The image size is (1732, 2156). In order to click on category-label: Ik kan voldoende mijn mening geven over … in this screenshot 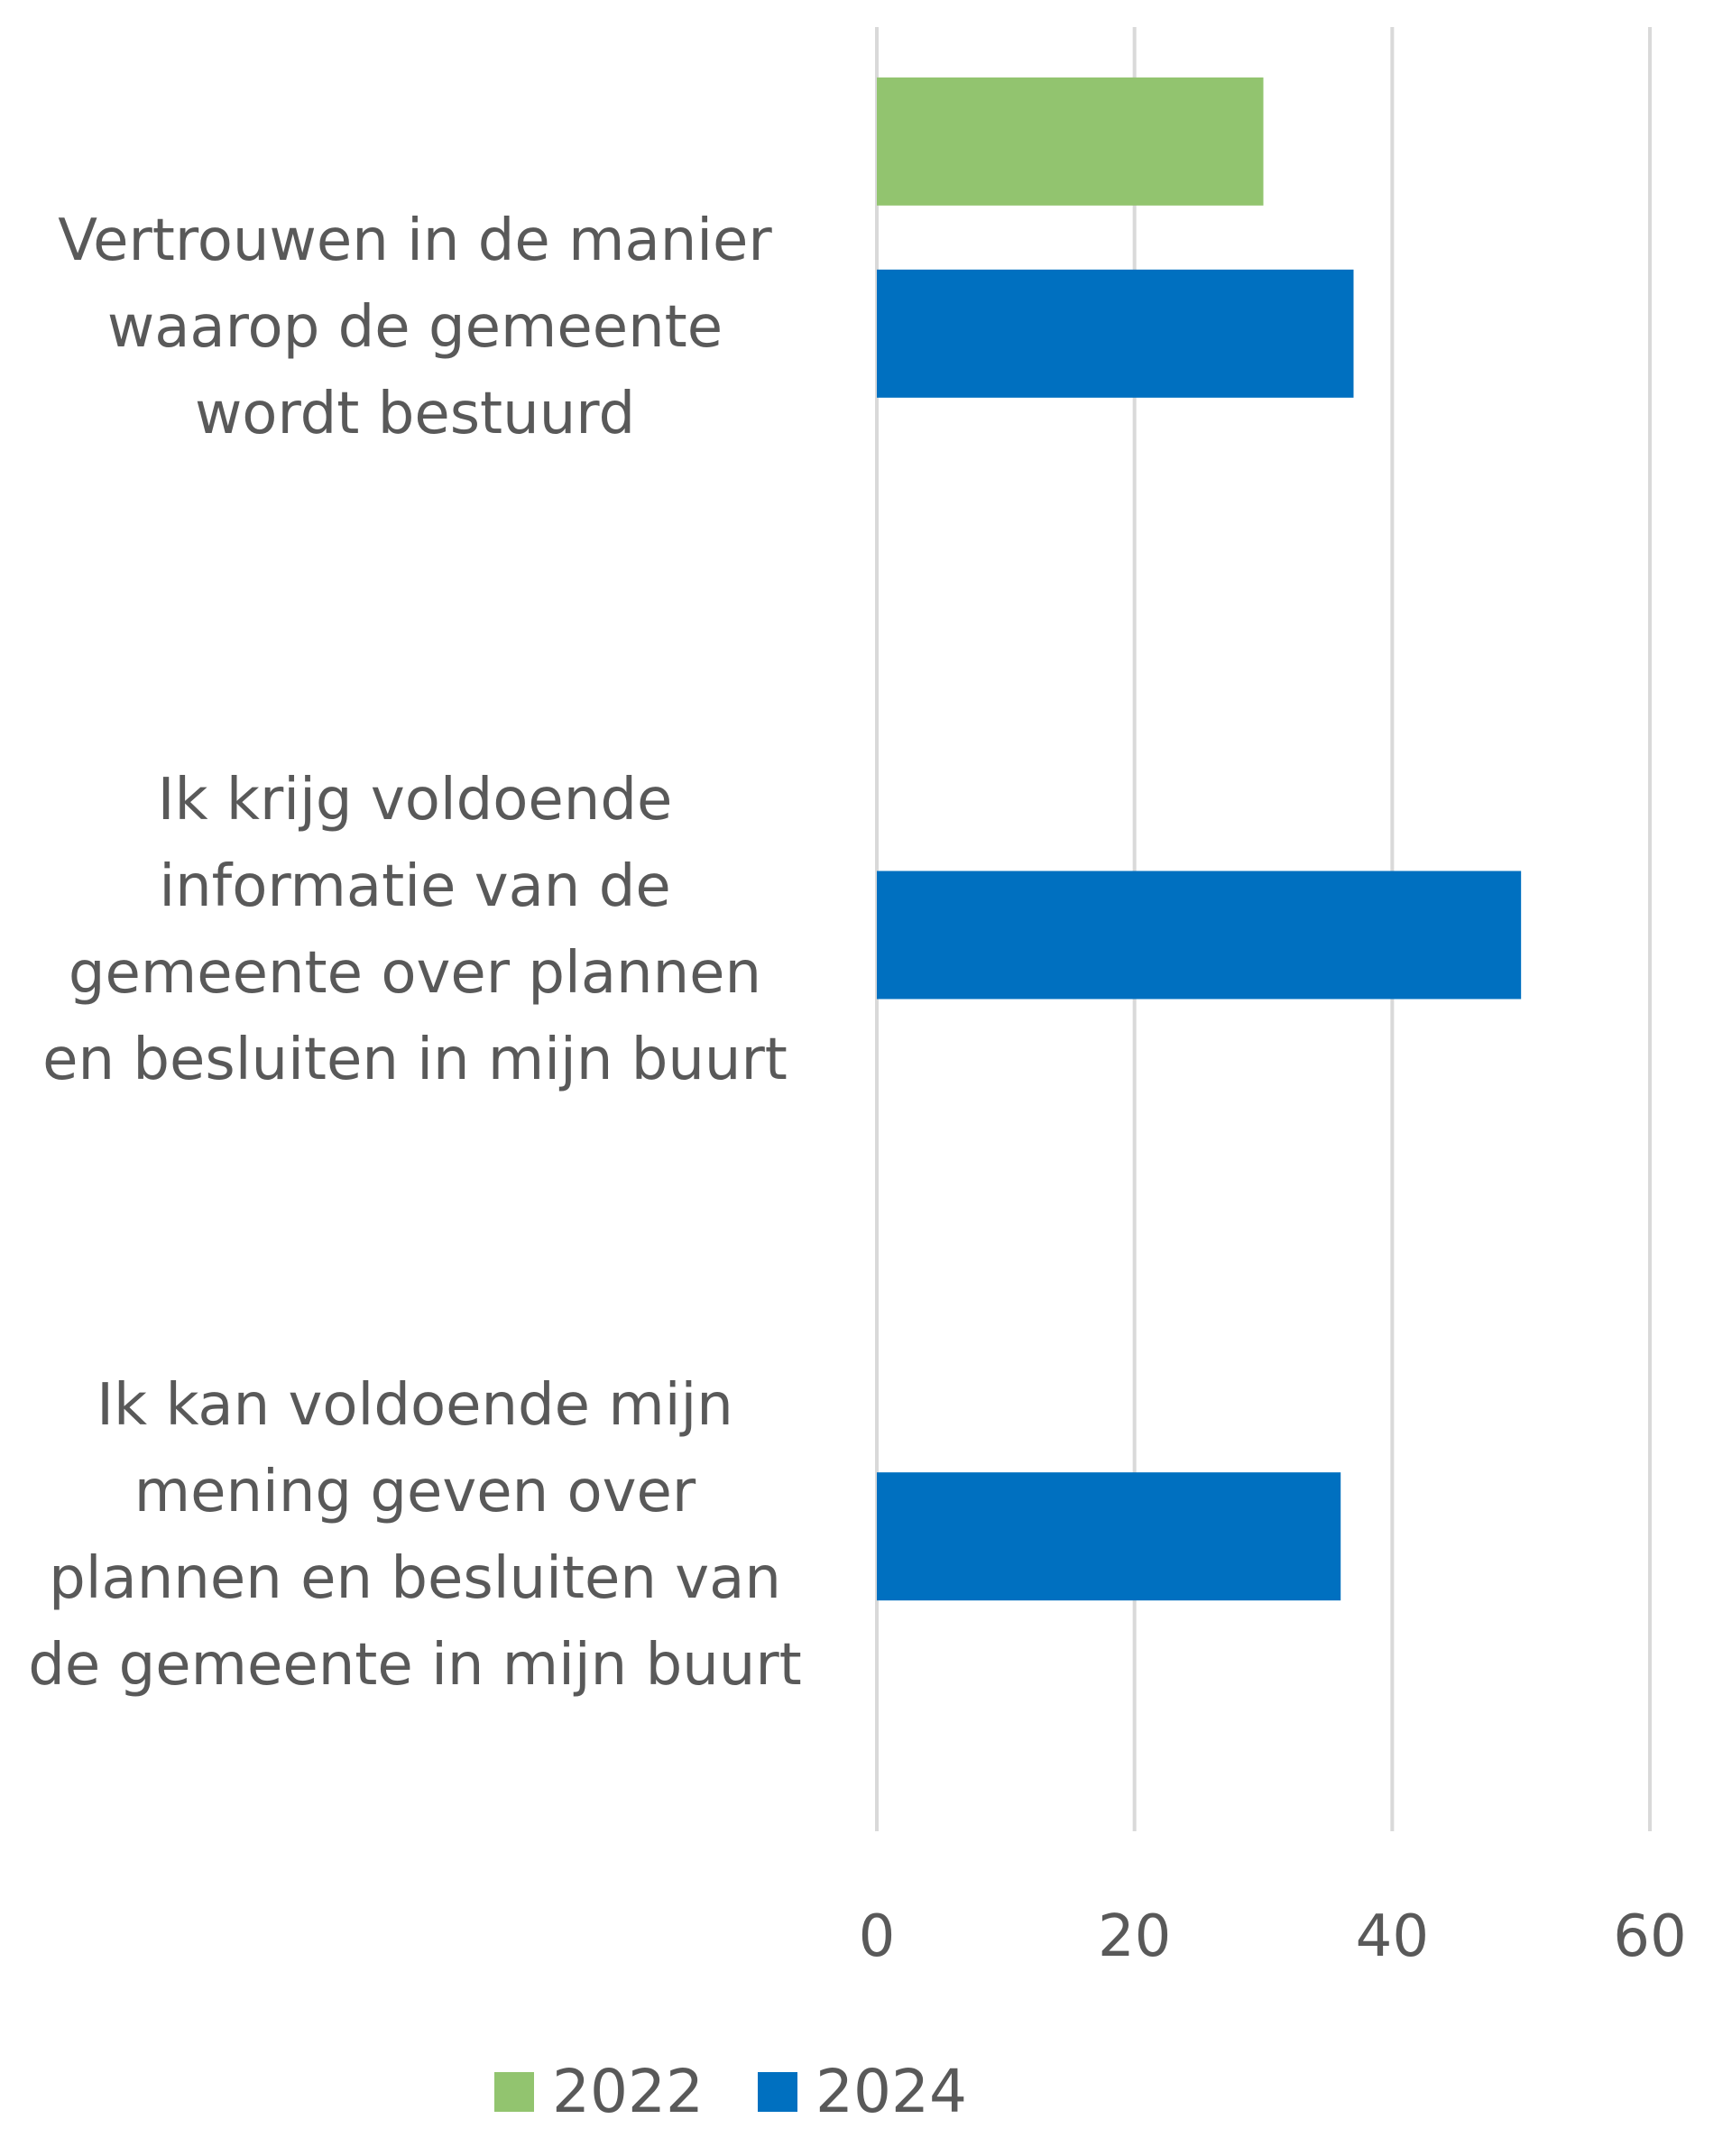, I will do `click(415, 1535)`.